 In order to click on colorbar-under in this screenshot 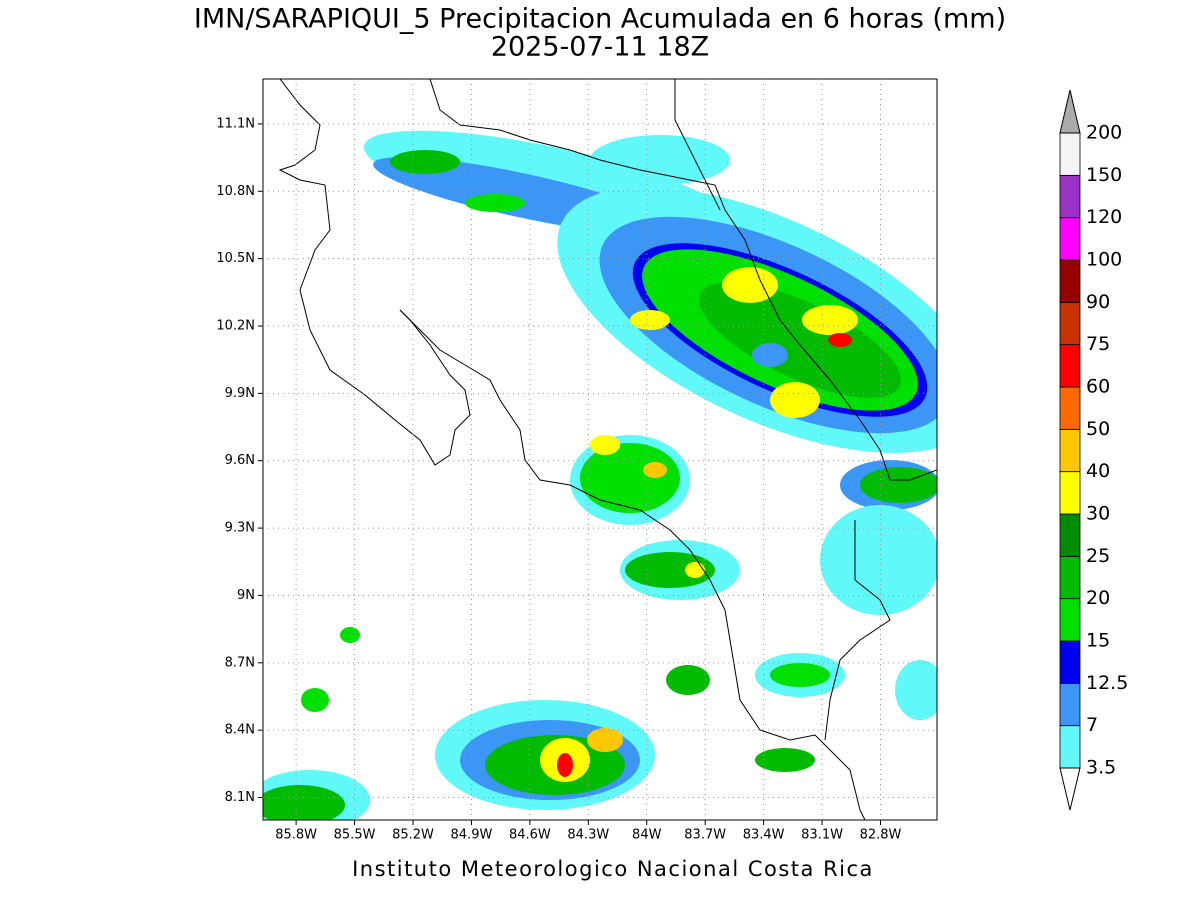, I will do `click(1070, 789)`.